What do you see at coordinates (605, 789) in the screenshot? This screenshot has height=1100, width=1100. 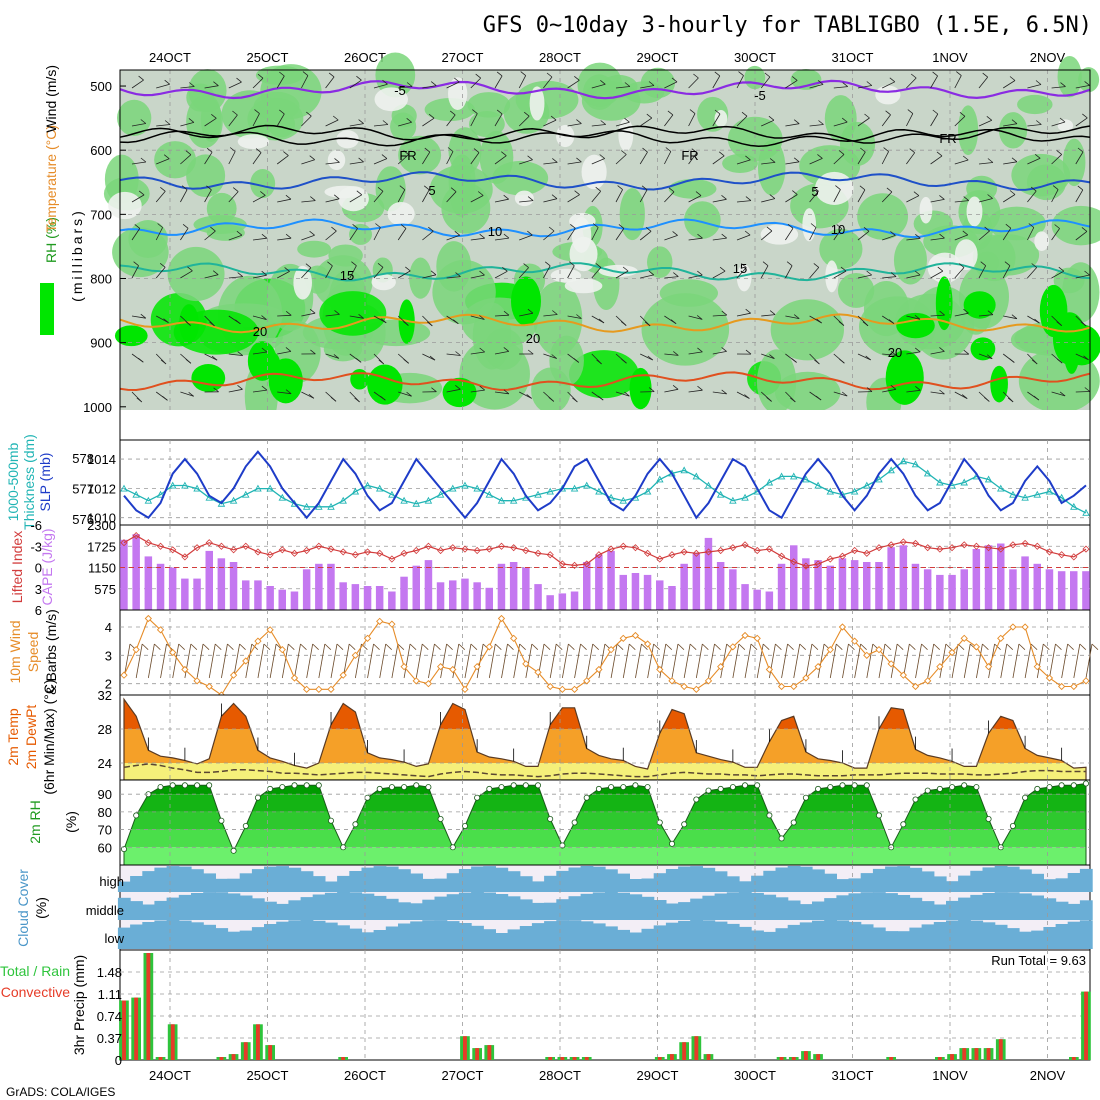 I see `rh-band` at bounding box center [605, 789].